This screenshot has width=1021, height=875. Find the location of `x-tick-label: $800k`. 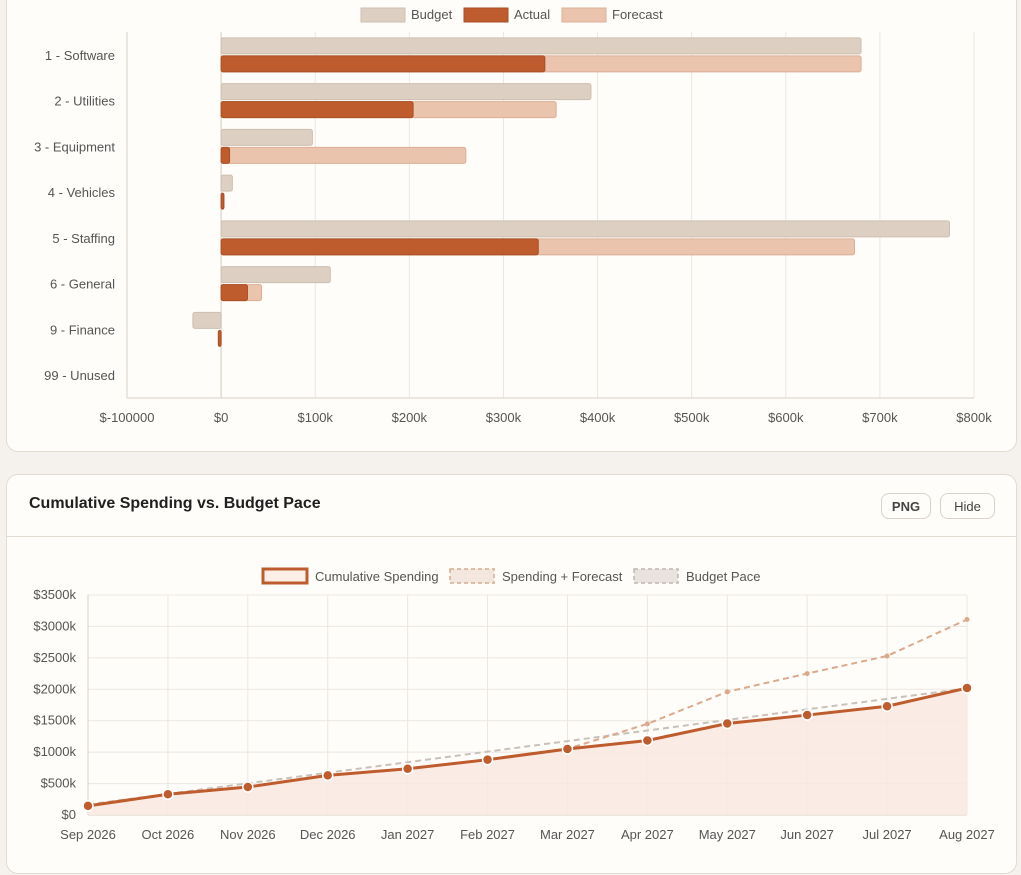

x-tick-label: $800k is located at coordinates (974, 417).